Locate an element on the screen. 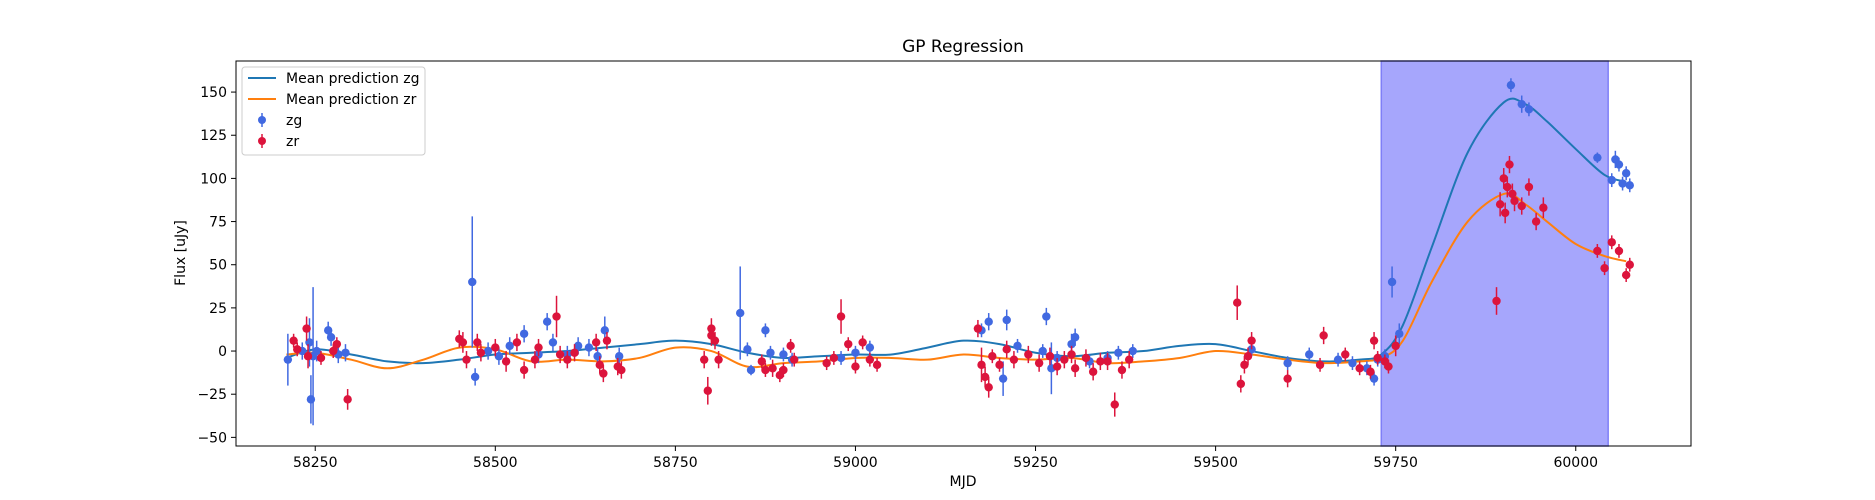 The image size is (1875, 500). x-tick-label: 60000 is located at coordinates (1575, 463).